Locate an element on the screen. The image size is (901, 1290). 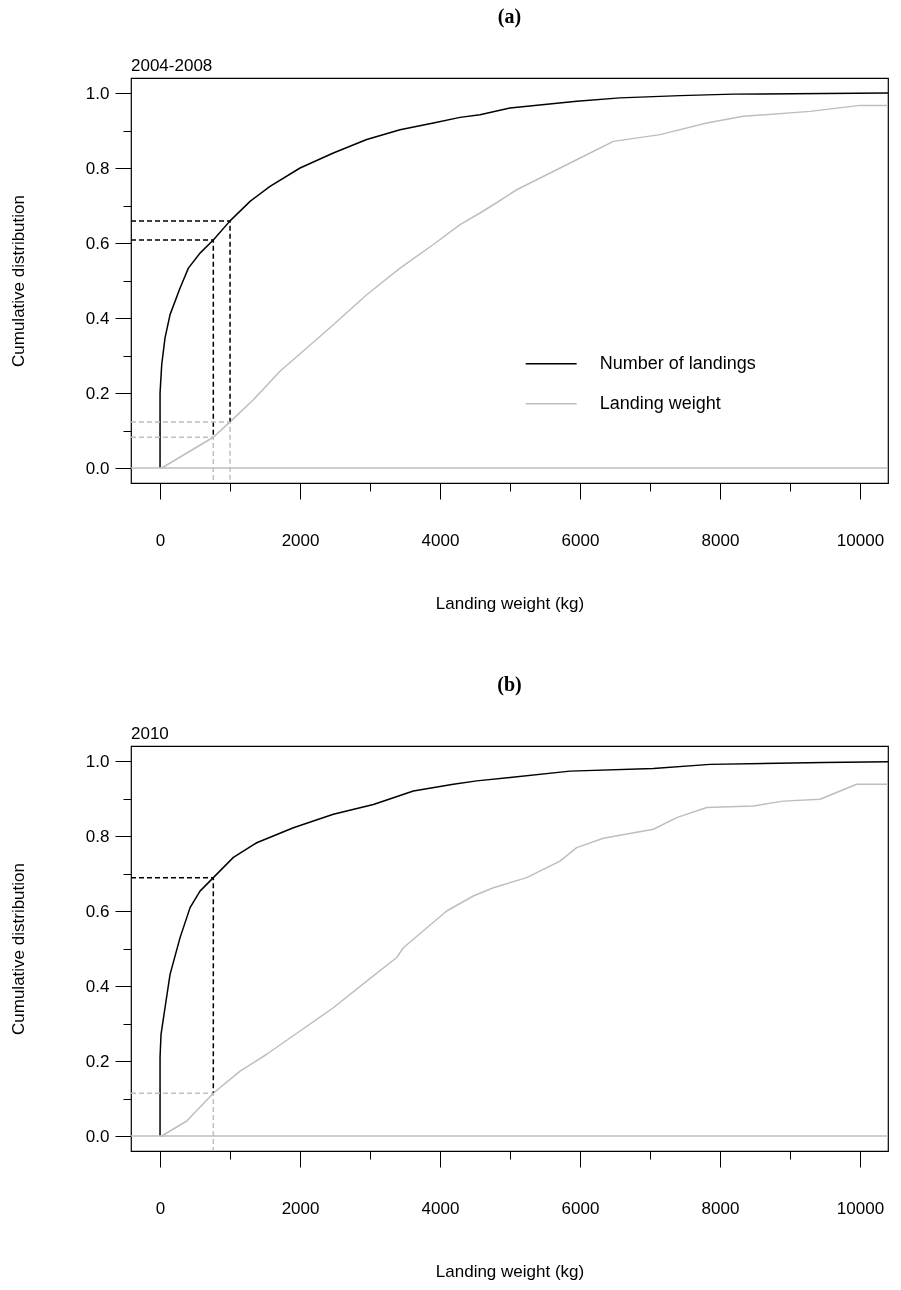
chart-subtitle: 2004-2008 is located at coordinates (172, 65).